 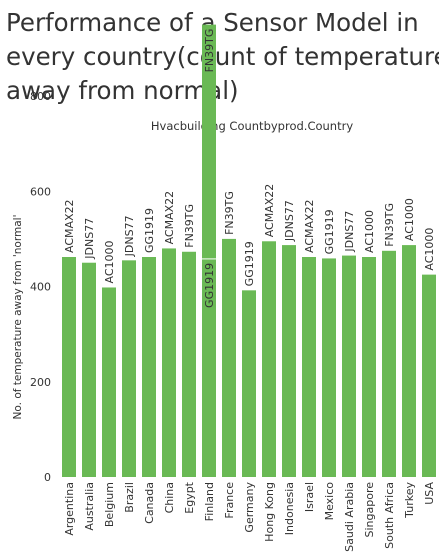 I want to click on x-tick-label: Belgium, so click(x=109, y=504).